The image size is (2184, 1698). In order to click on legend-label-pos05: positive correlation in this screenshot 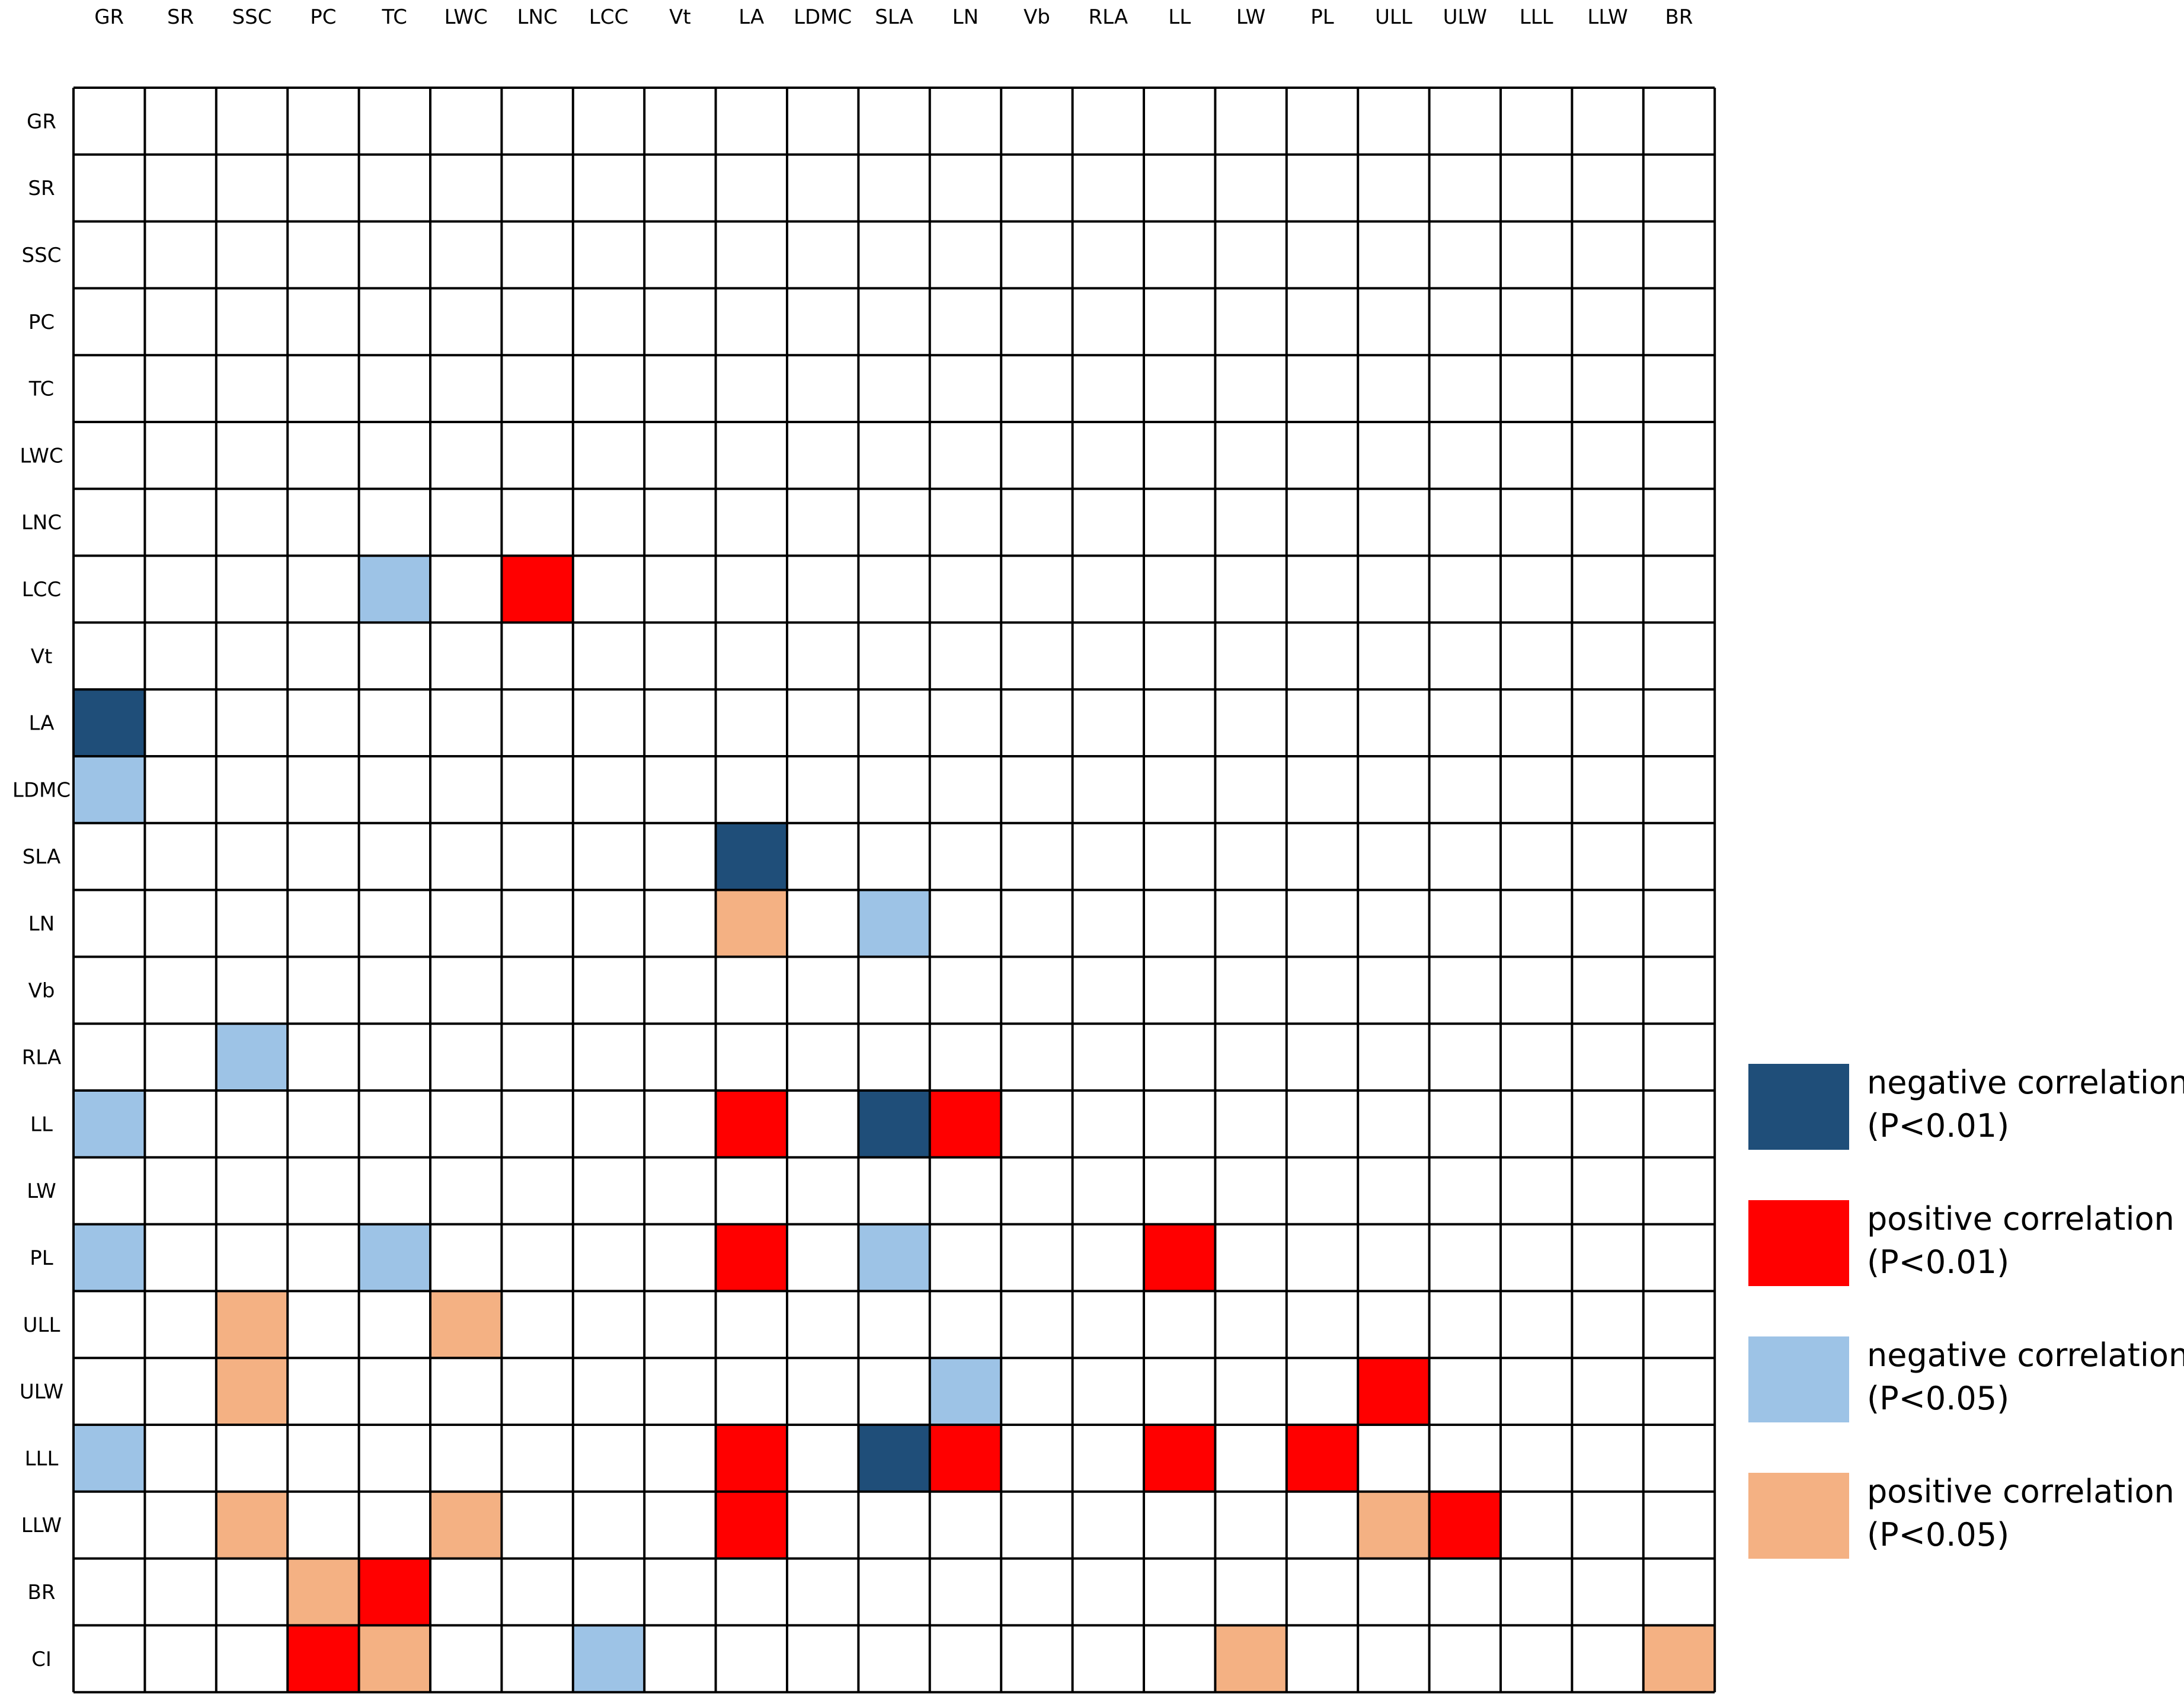, I will do `click(2021, 1491)`.